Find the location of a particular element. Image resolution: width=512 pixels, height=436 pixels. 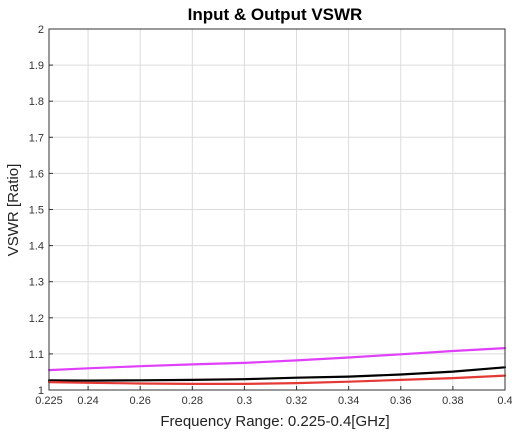

y-tick-label: 1.4 is located at coordinates (36, 247).